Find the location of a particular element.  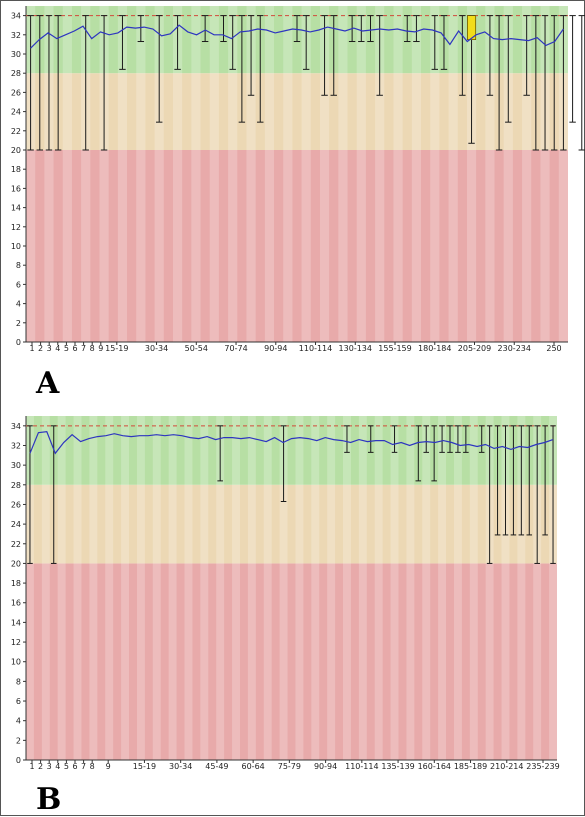

x-tick-label: 45-49 is located at coordinates (216, 766).